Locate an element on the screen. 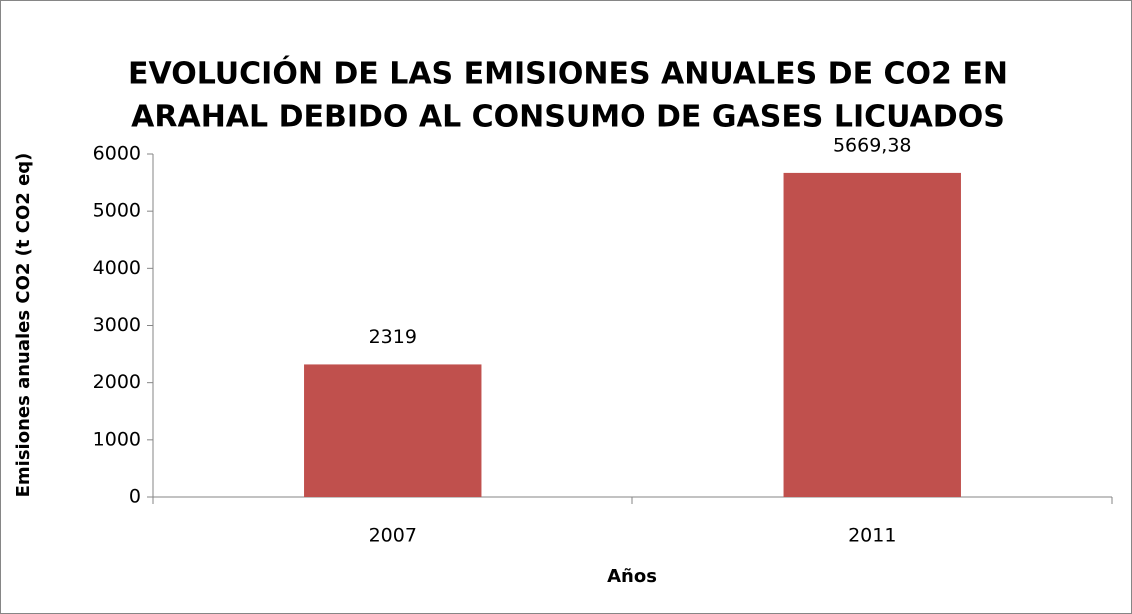  y-tick-label: 3000 is located at coordinates (117, 325).